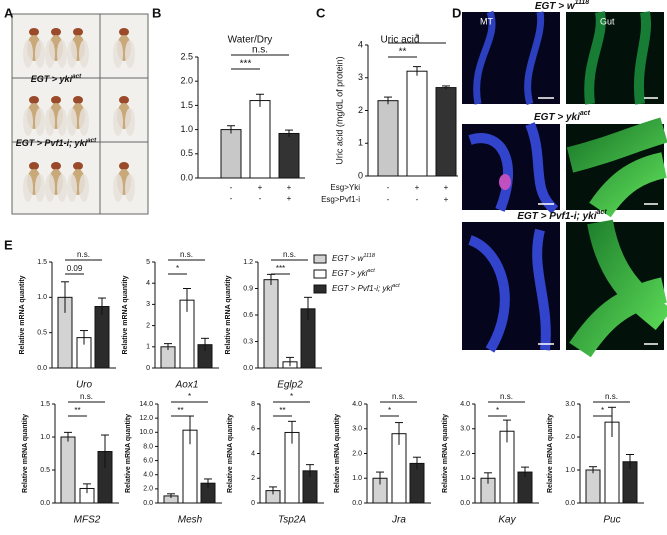  I want to click on y-tick-label: 8, so click(253, 404).